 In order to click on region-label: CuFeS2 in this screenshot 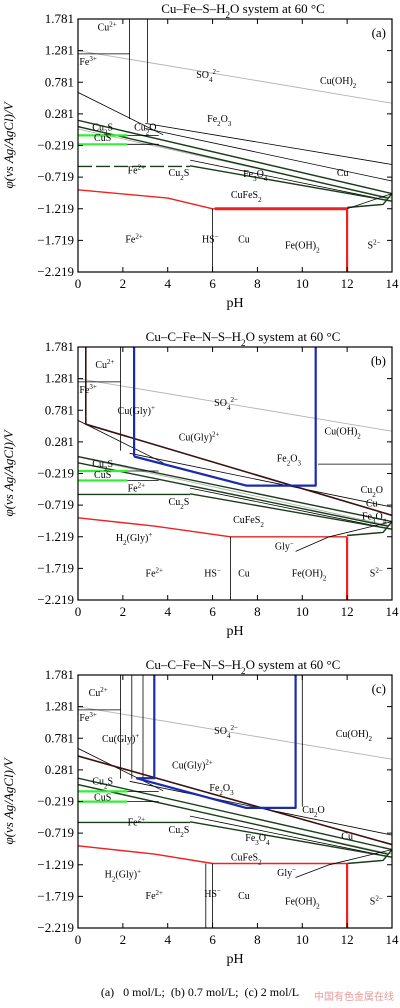, I will do `click(246, 859)`.